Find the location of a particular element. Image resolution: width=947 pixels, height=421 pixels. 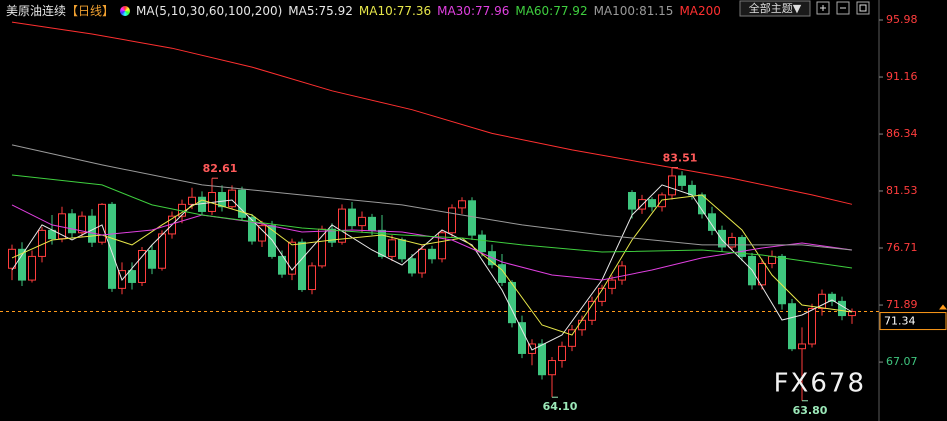

period-label: 【日线】 is located at coordinates (90, 11).